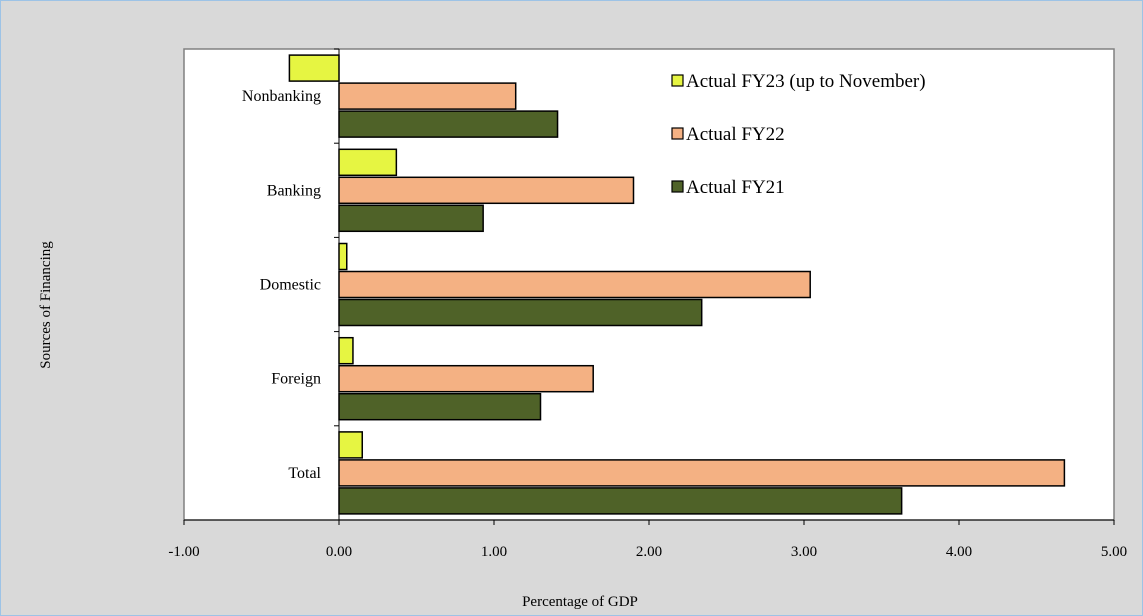  What do you see at coordinates (806, 81) in the screenshot?
I see `legend-label: Actual FY23 (up to November)` at bounding box center [806, 81].